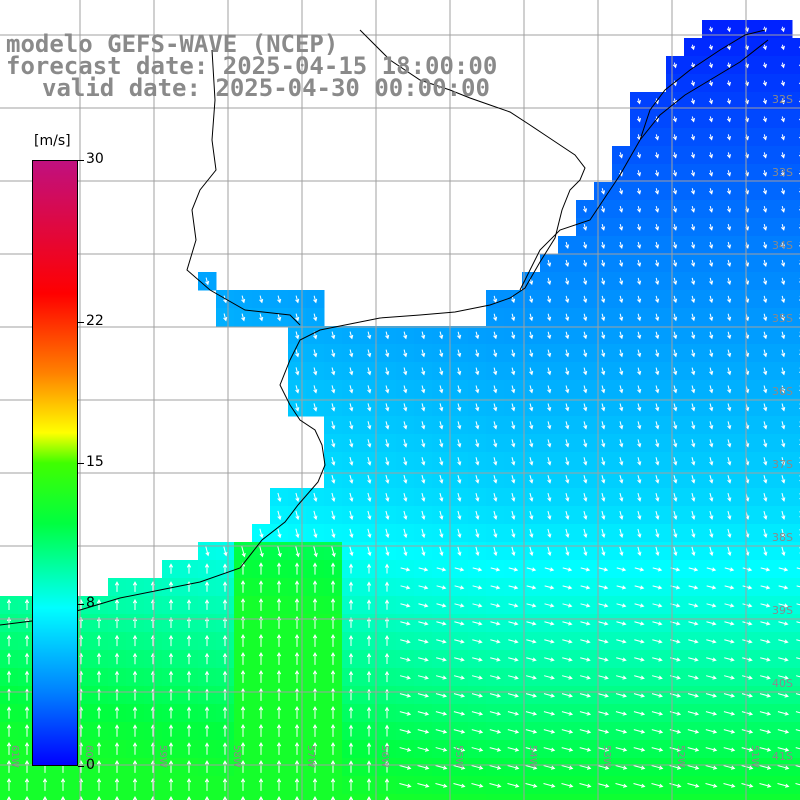  Describe the element at coordinates (95, 159) in the screenshot. I see `colorbar-tick-label: 30` at that location.